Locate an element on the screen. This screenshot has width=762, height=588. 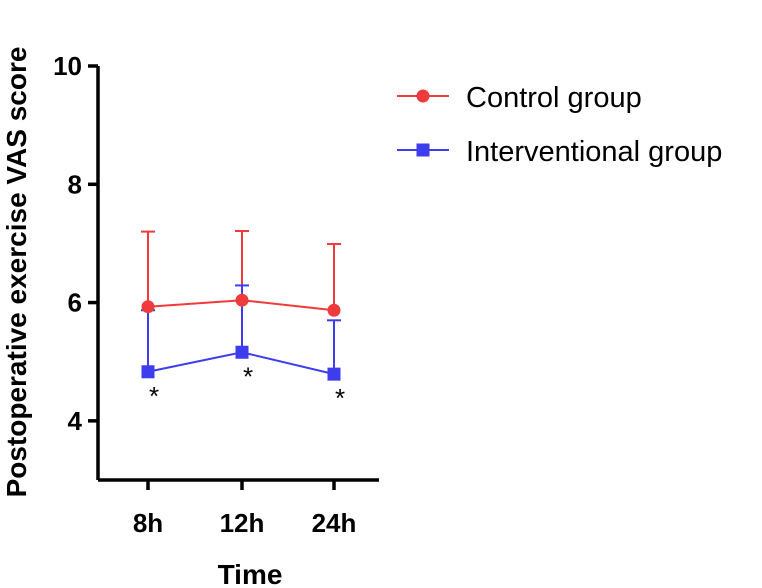
x-axis-title: Time is located at coordinates (250, 573).